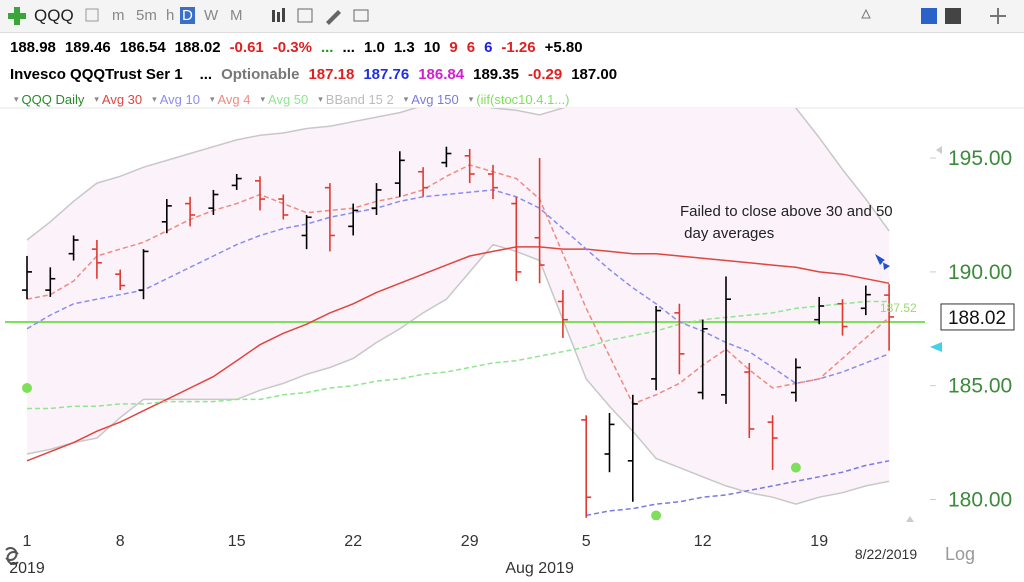 The image size is (1024, 582). What do you see at coordinates (882, 262) in the screenshot?
I see `annotation-arrow` at bounding box center [882, 262].